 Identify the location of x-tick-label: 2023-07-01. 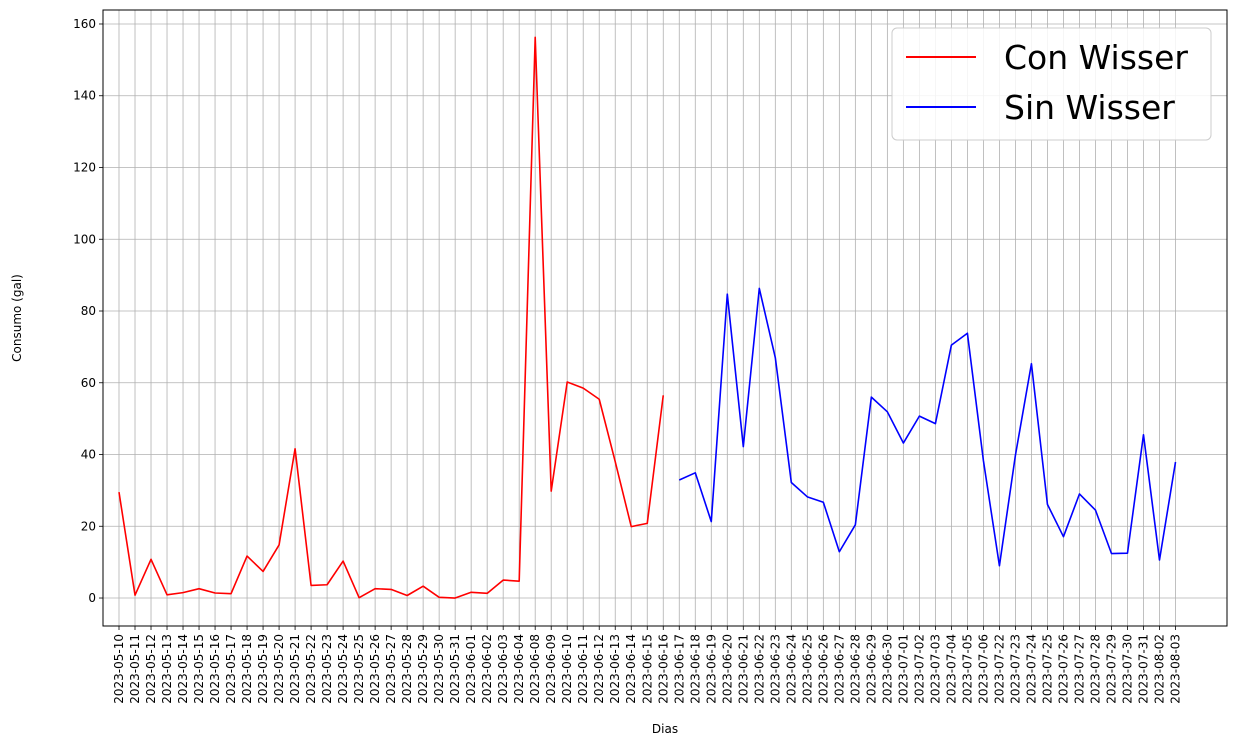
(903, 669).